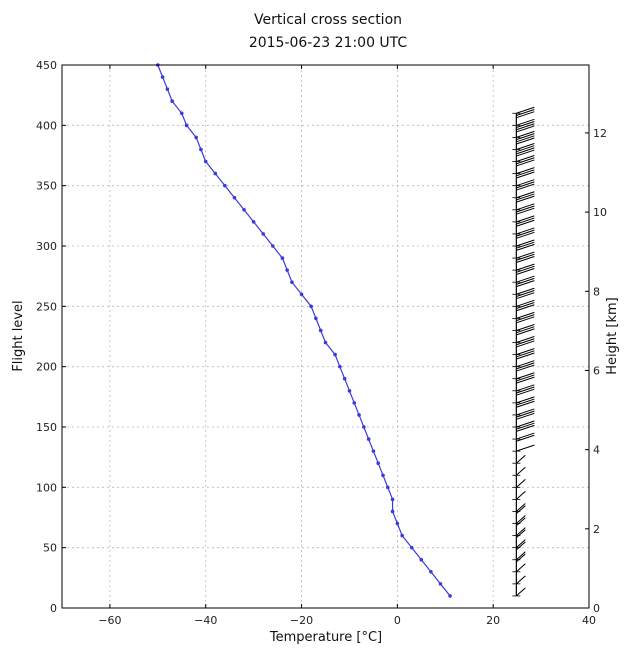  Describe the element at coordinates (612, 335) in the screenshot. I see `y2-axis-label: Height [km]` at that location.